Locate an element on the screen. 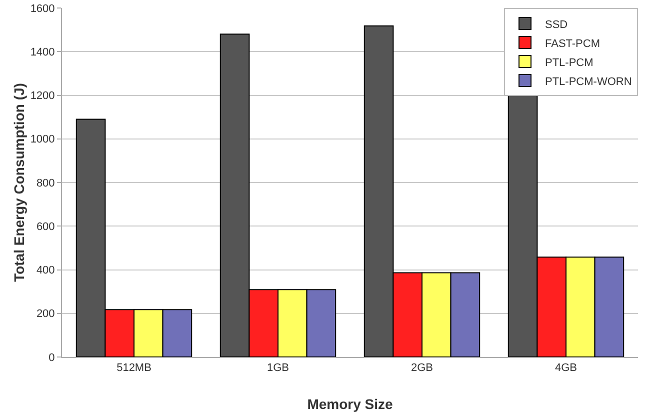 The height and width of the screenshot is (412, 646). x-tick-label: 4GB is located at coordinates (566, 368).